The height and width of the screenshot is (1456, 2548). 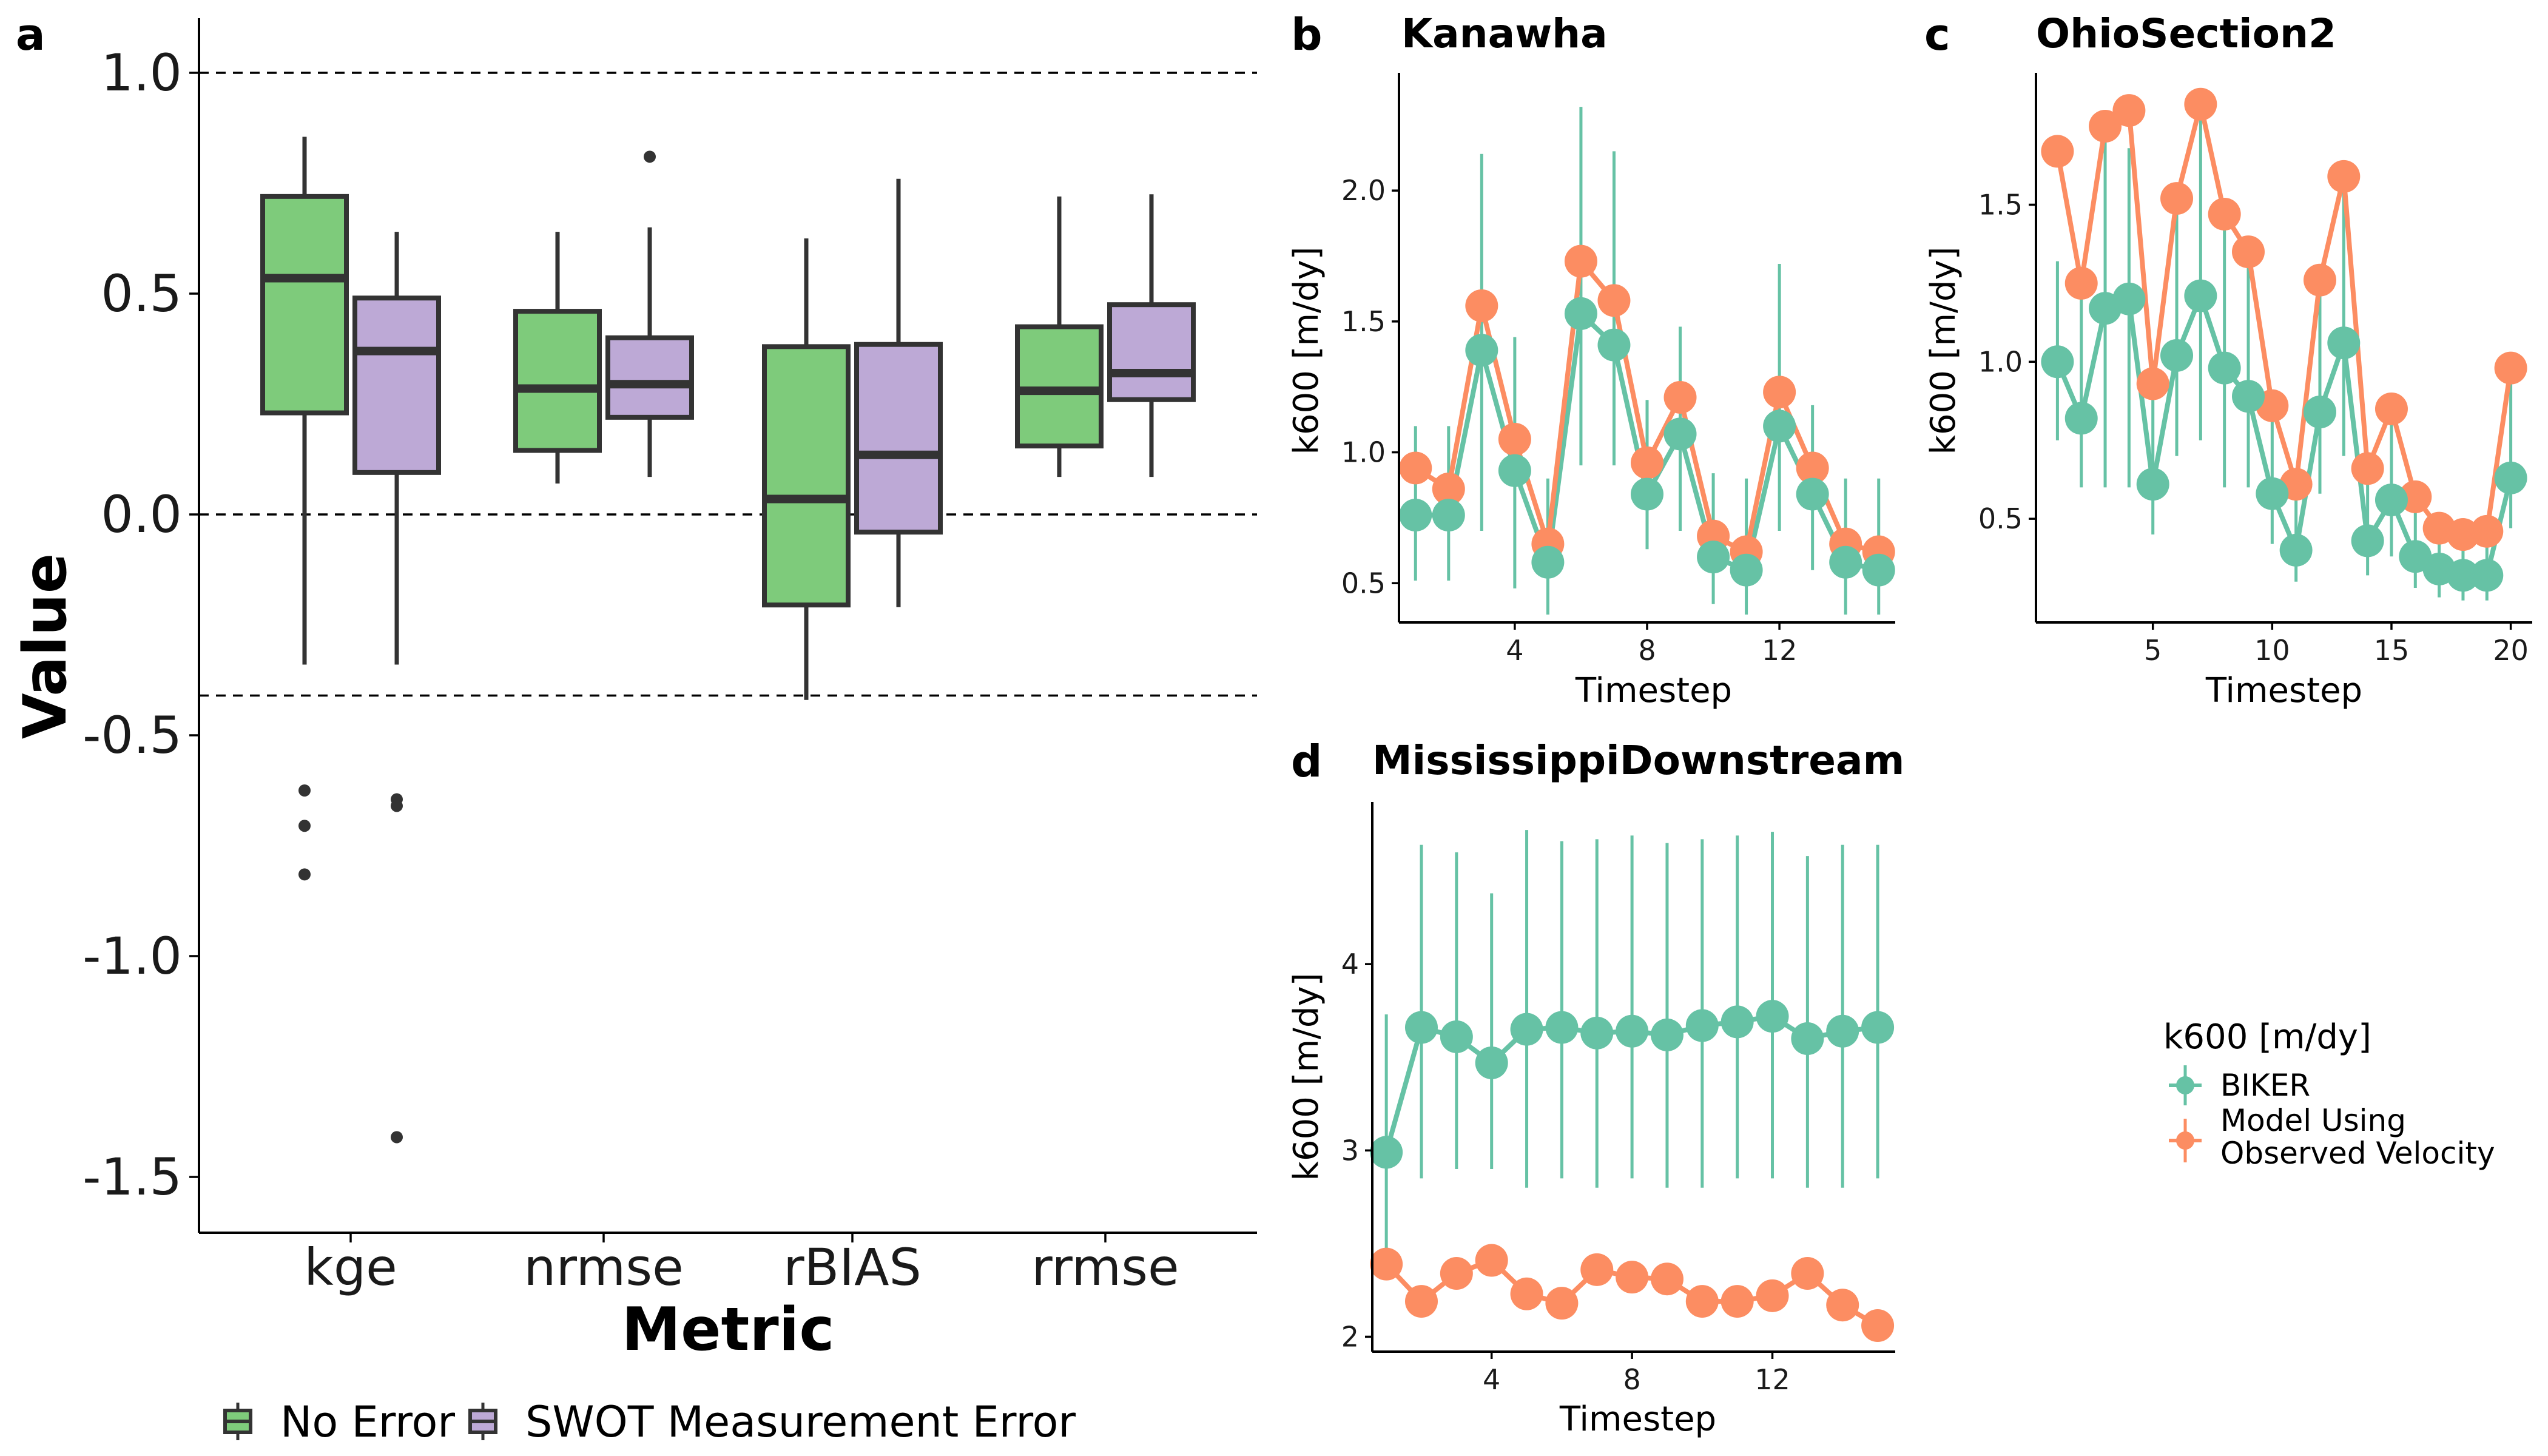 I want to click on panel-c-y-axis-title: k600 [m/dy], so click(x=1943, y=351).